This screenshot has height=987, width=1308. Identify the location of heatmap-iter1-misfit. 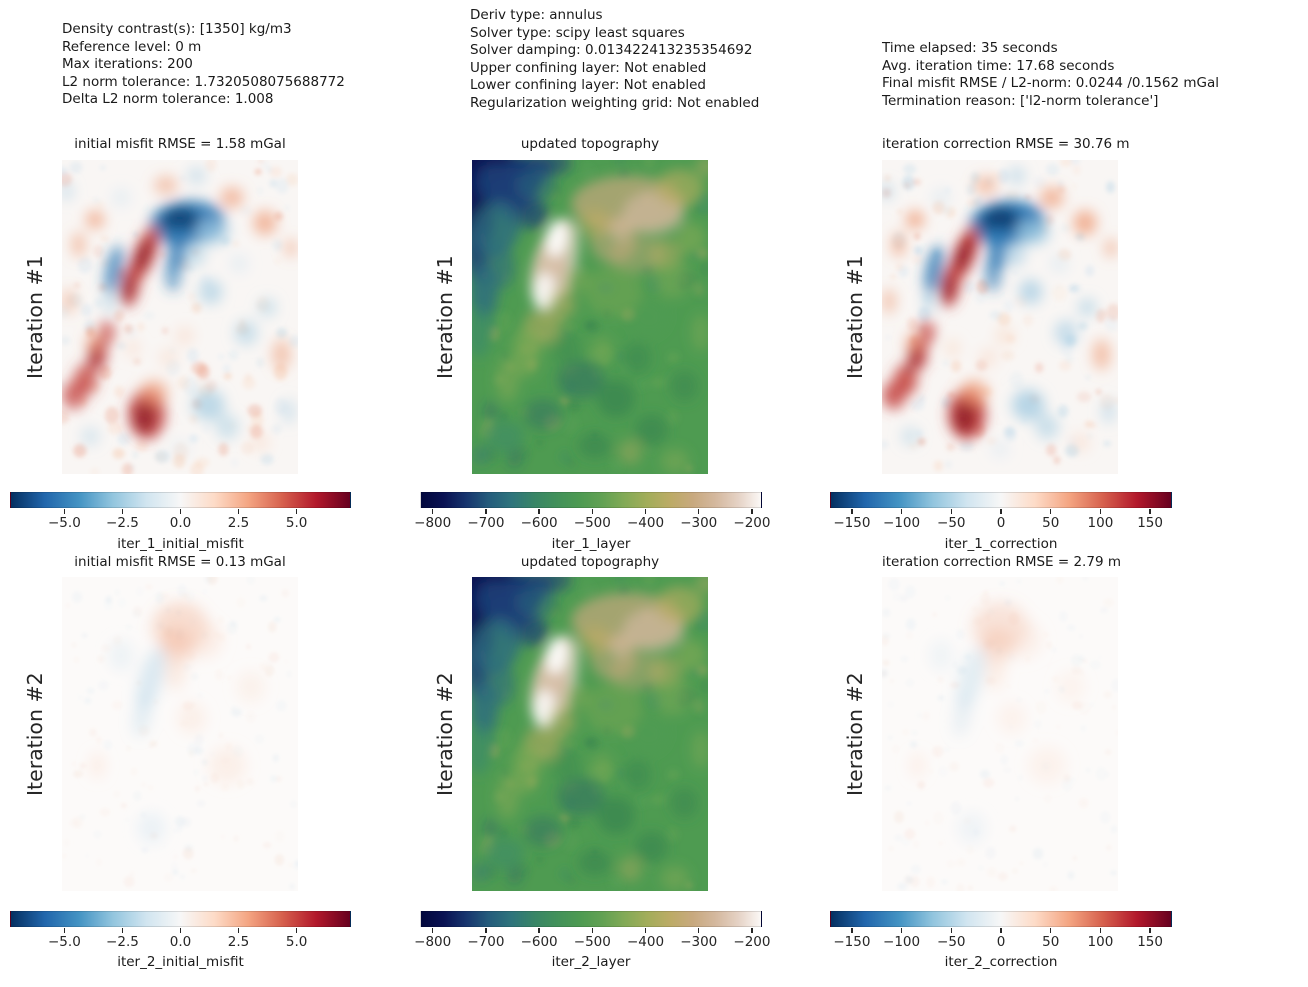
(180, 317).